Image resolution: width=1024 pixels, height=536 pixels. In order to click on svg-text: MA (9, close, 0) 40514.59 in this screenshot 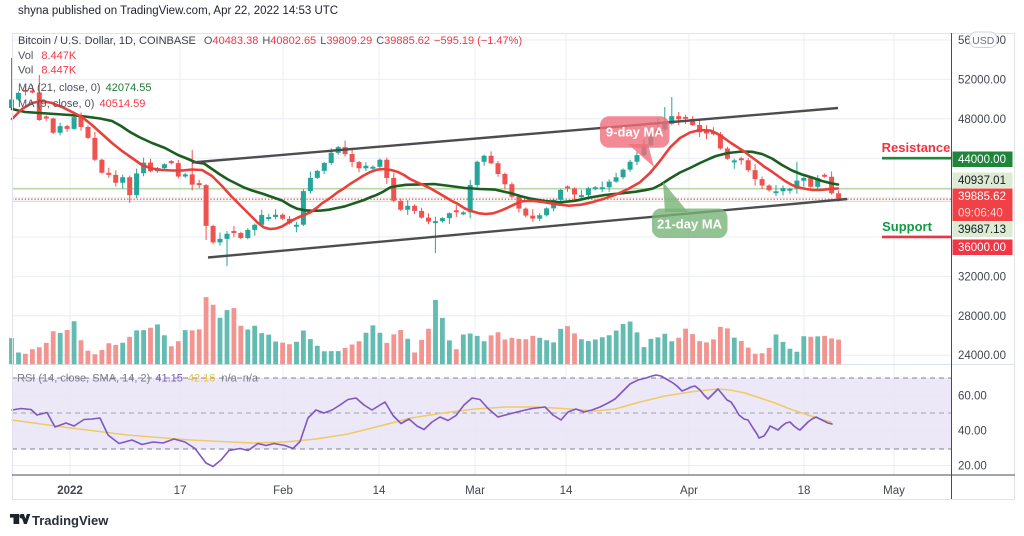, I will do `click(81, 104)`.